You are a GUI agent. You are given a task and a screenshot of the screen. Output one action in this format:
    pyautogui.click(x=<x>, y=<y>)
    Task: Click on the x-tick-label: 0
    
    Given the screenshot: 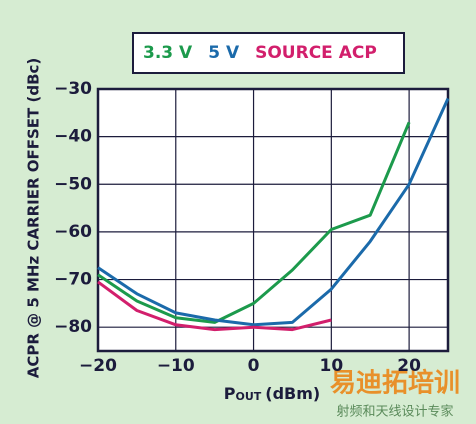 What is the action you would take?
    pyautogui.click(x=254, y=366)
    